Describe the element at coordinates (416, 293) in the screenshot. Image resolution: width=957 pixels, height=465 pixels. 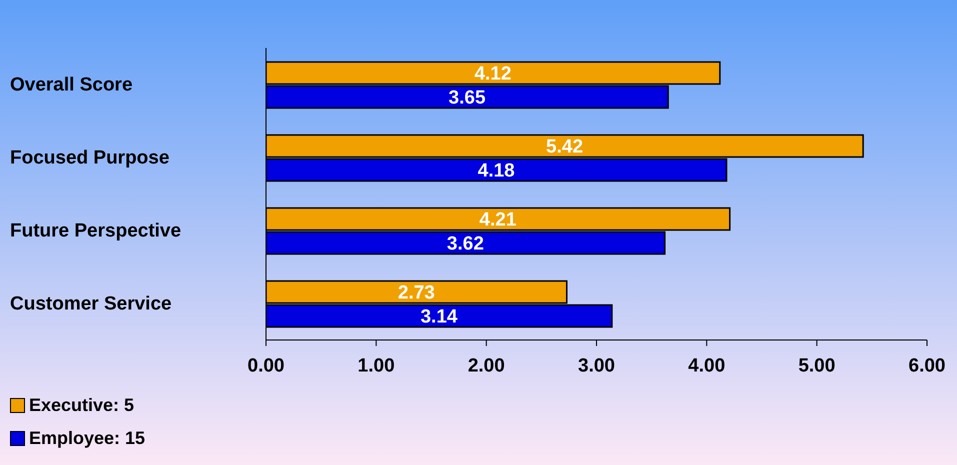
I see `data-label: 2.73` at that location.